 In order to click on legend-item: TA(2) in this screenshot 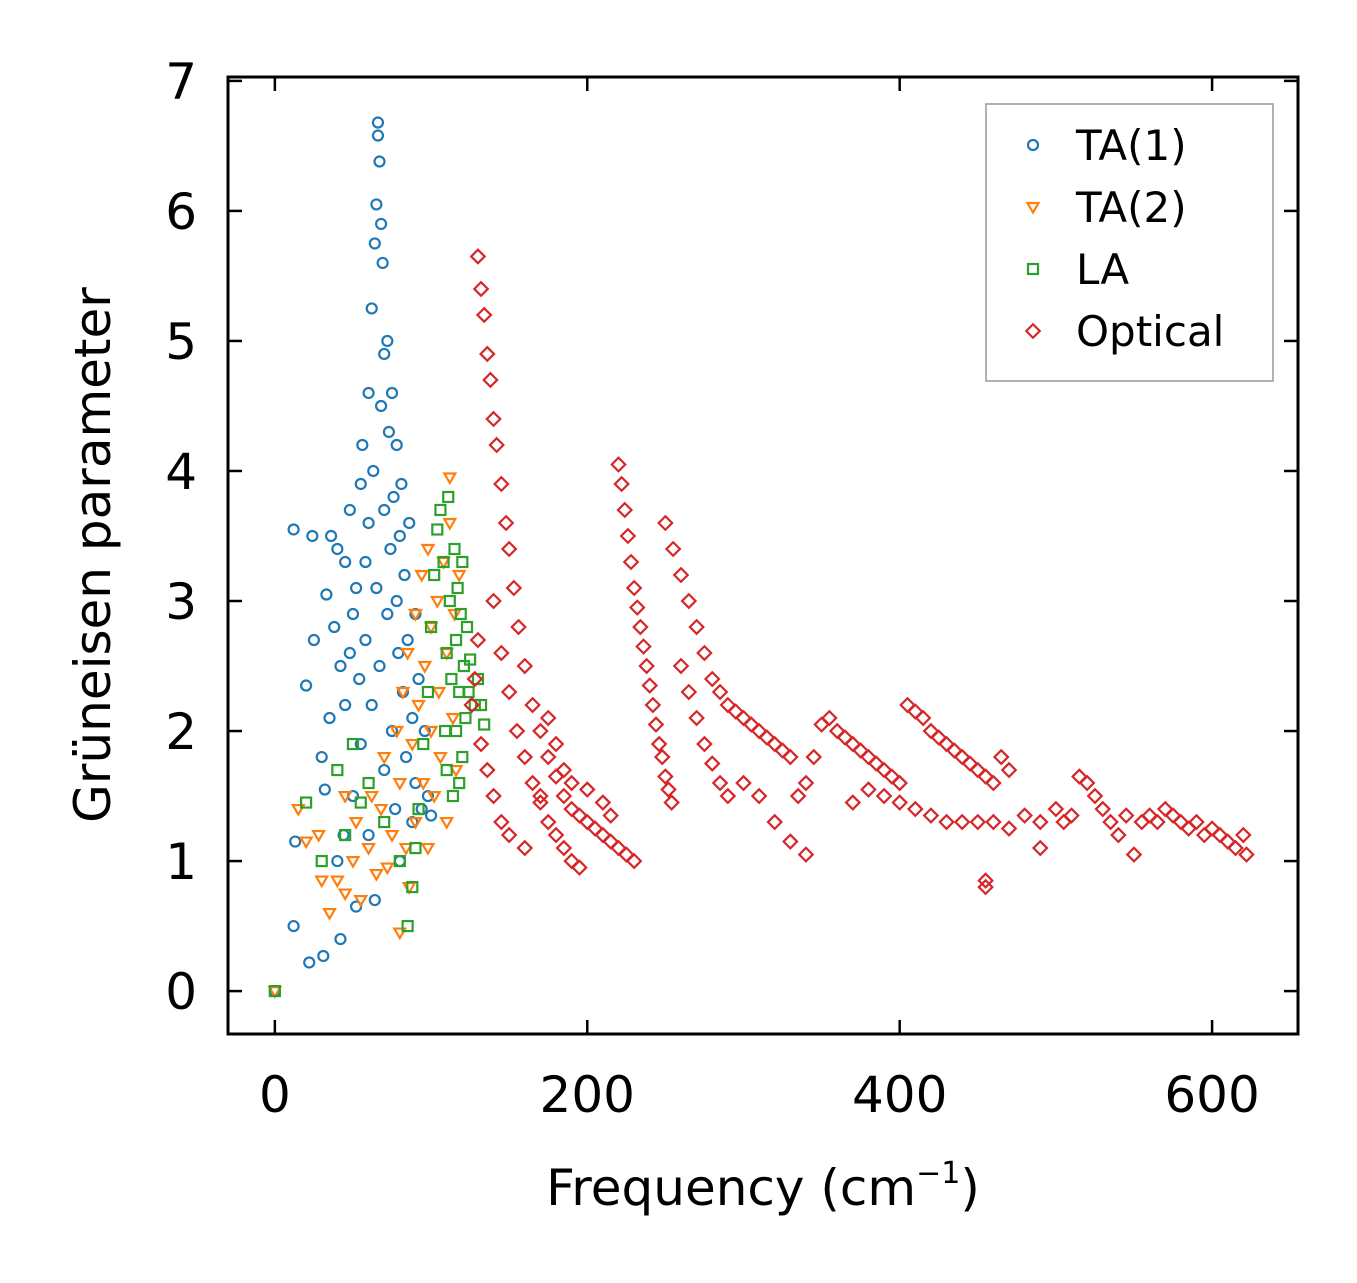, I will do `click(1106, 207)`.